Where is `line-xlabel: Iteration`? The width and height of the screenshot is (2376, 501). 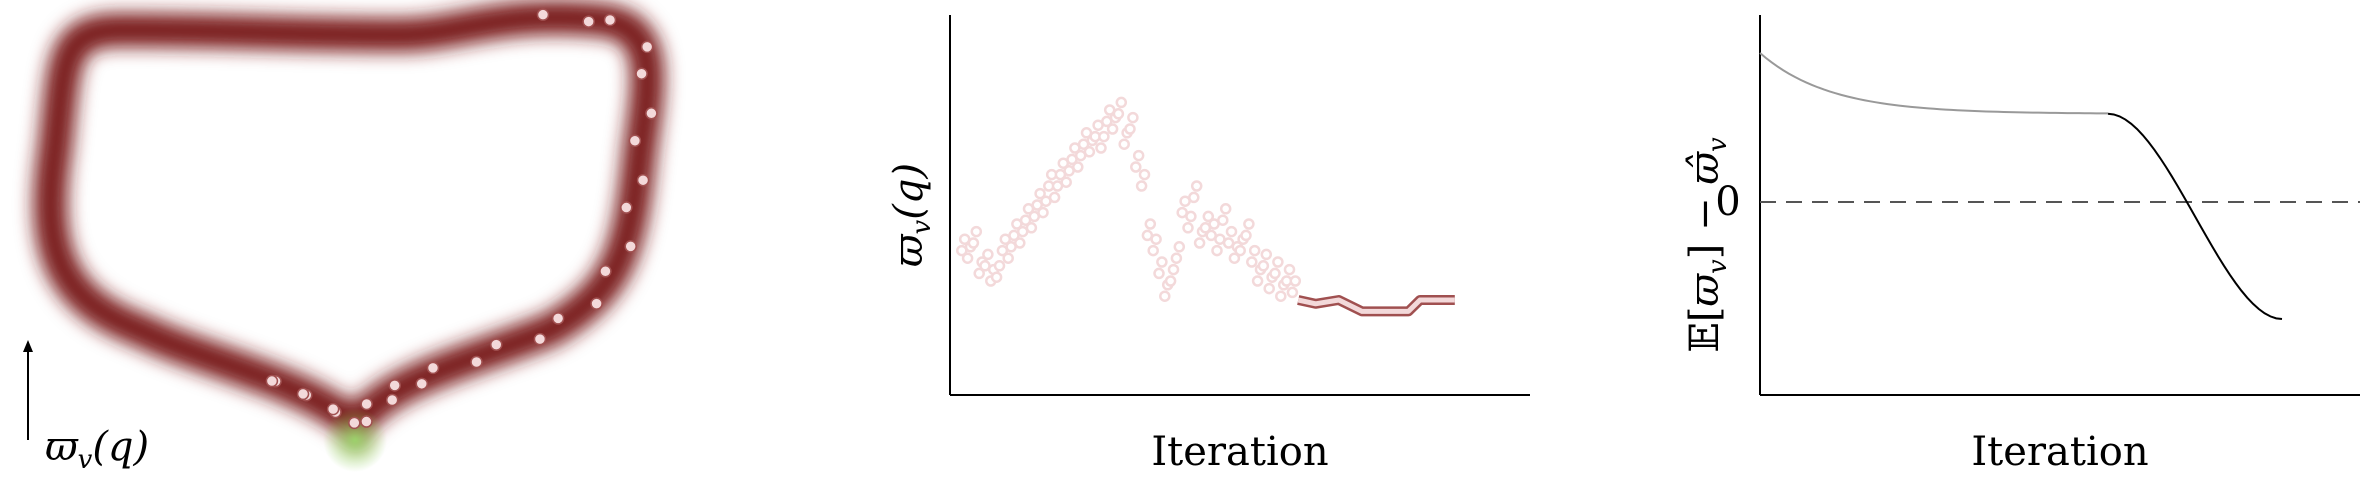 line-xlabel: Iteration is located at coordinates (2059, 452).